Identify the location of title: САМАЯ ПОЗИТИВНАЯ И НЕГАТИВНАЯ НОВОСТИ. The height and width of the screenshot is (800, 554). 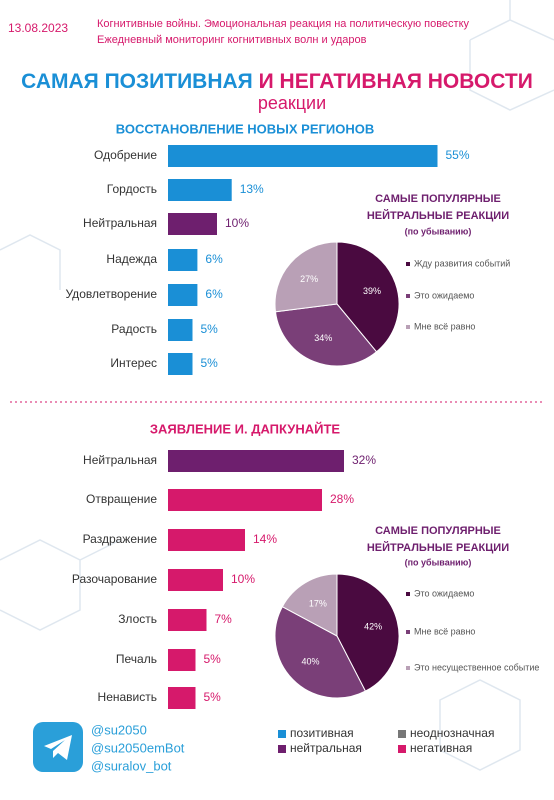
(277, 81).